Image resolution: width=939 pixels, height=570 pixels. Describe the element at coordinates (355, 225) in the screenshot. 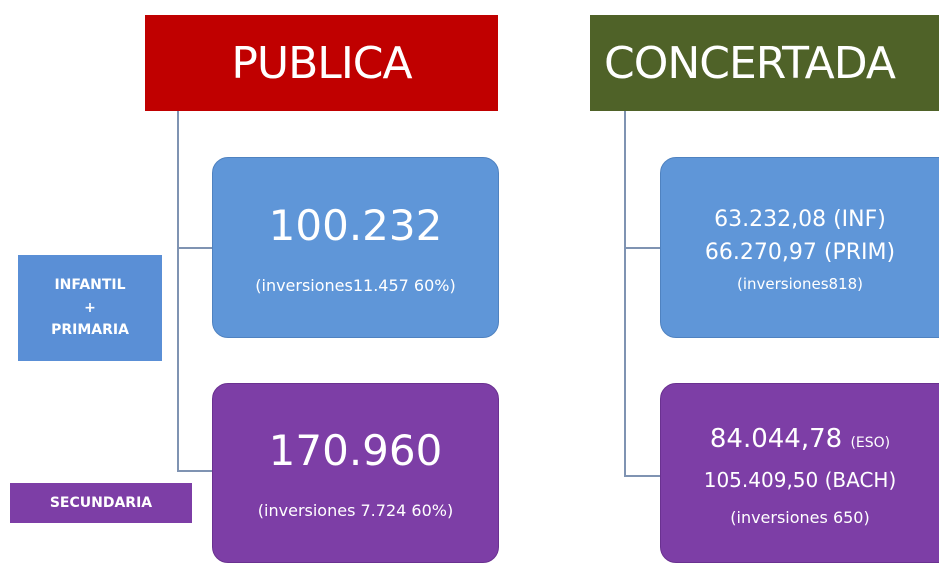

I see `value: 100.232` at that location.